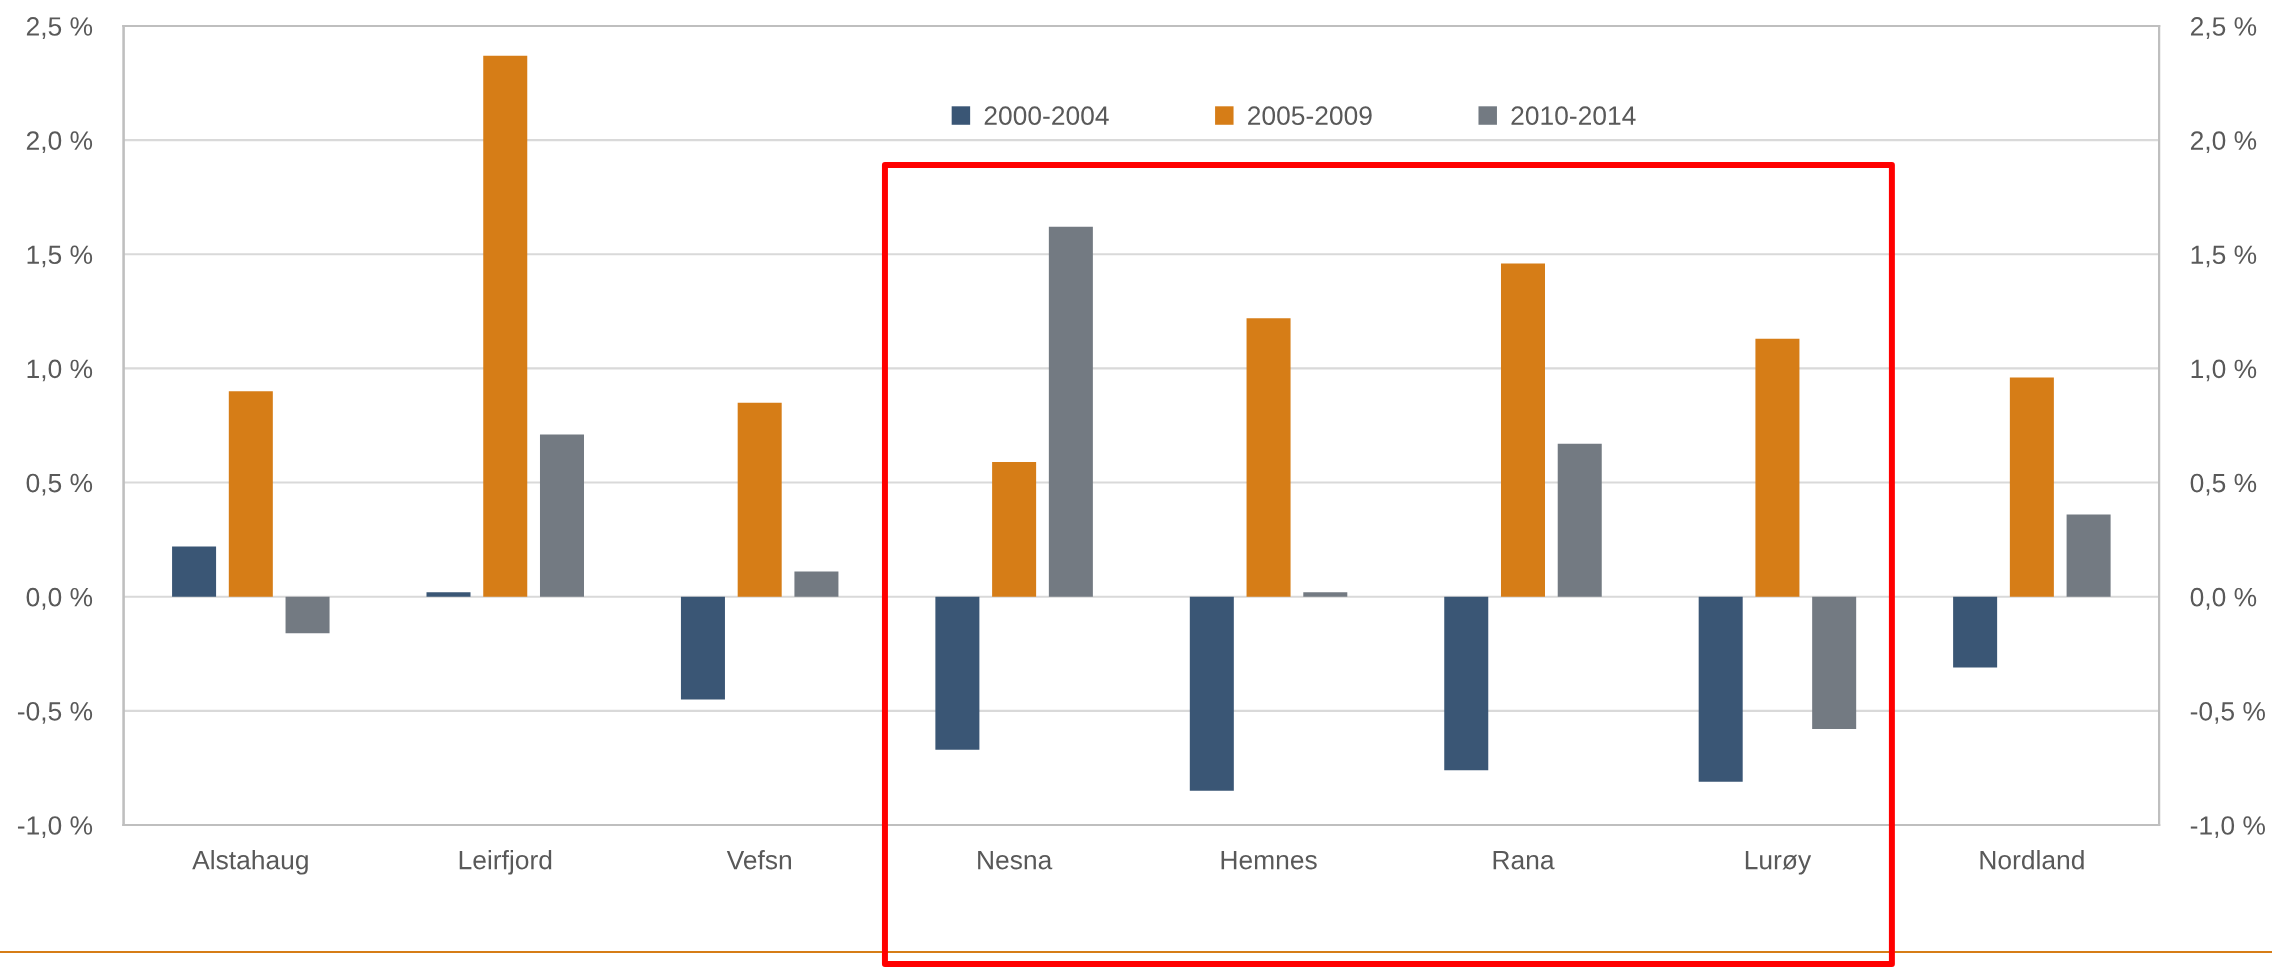 This screenshot has height=969, width=2272. Describe the element at coordinates (59, 598) in the screenshot. I see `y-tick-label: 0,0 %` at that location.